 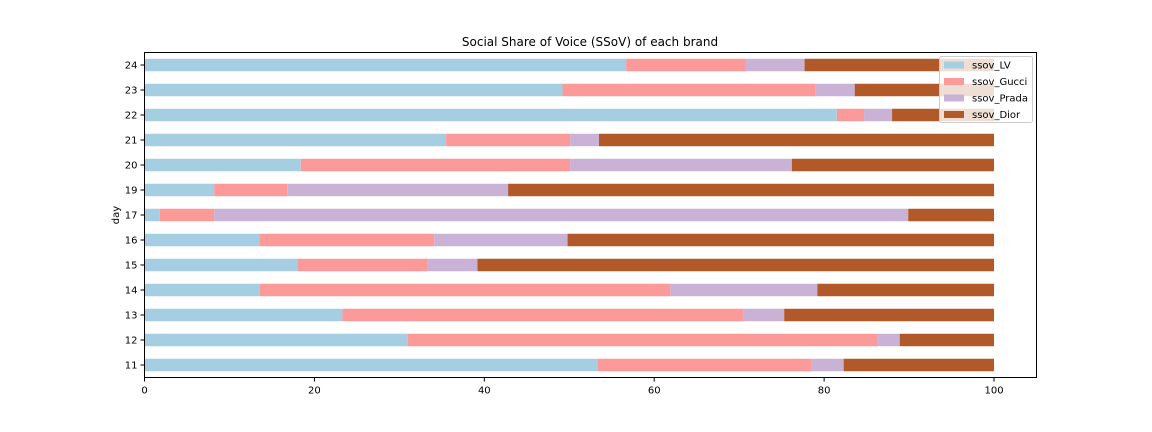 I want to click on y-tick-label: 12, so click(x=131, y=341).